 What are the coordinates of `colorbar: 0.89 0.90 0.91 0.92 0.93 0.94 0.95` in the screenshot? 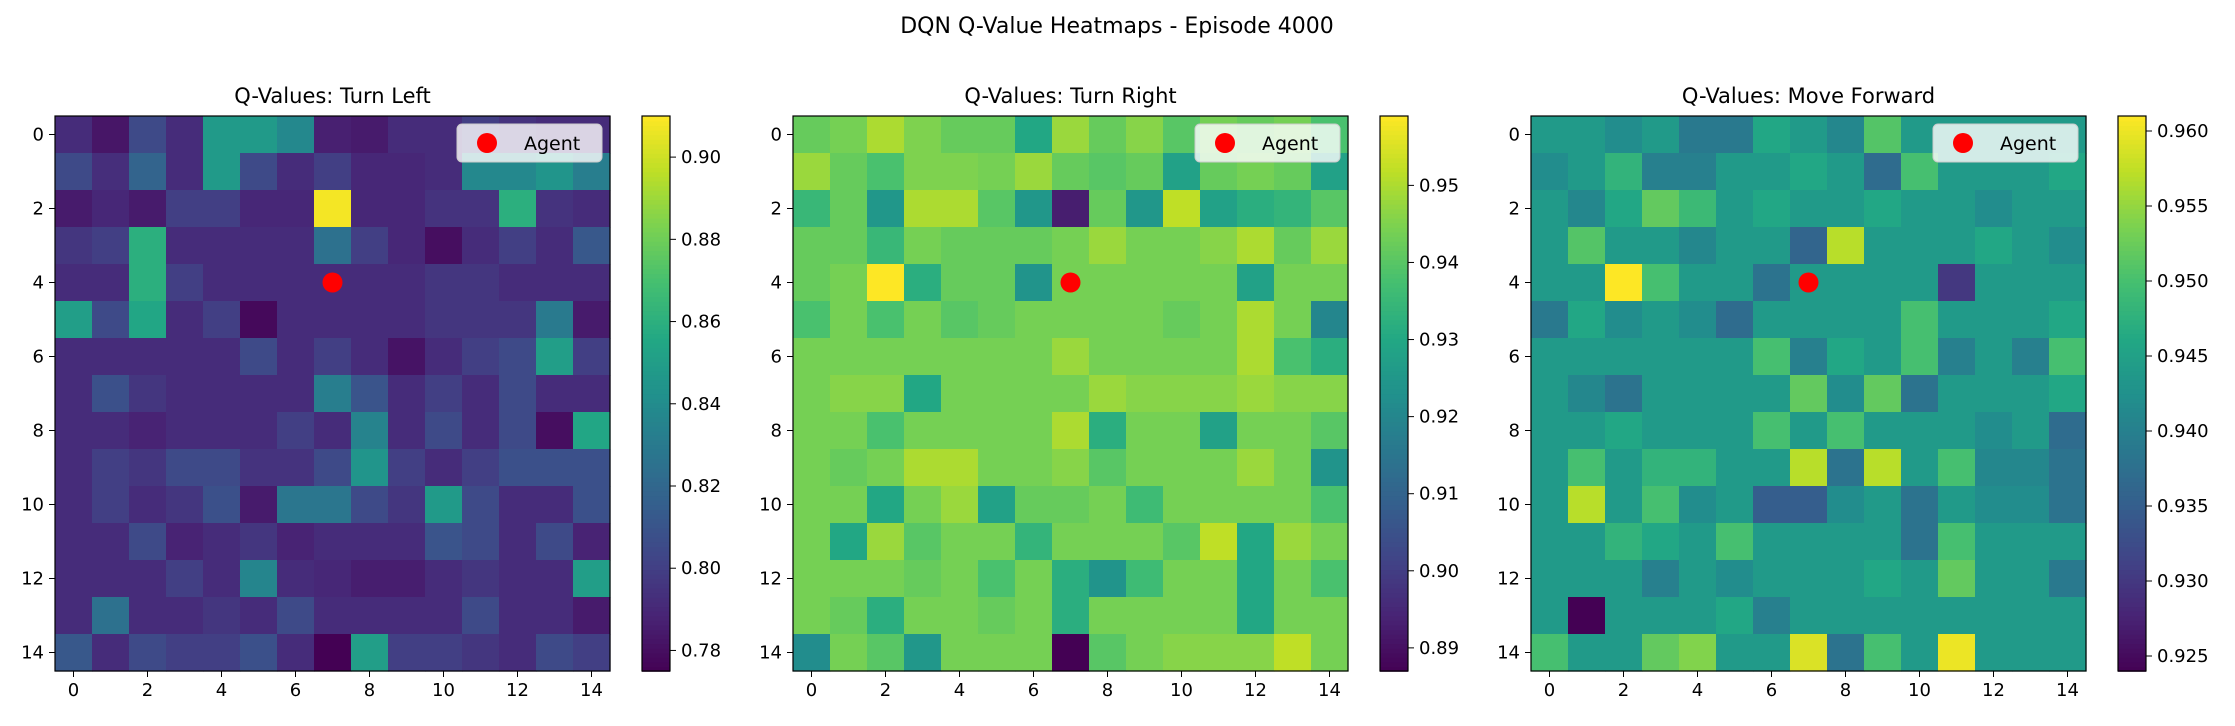 It's located at (1419, 393).